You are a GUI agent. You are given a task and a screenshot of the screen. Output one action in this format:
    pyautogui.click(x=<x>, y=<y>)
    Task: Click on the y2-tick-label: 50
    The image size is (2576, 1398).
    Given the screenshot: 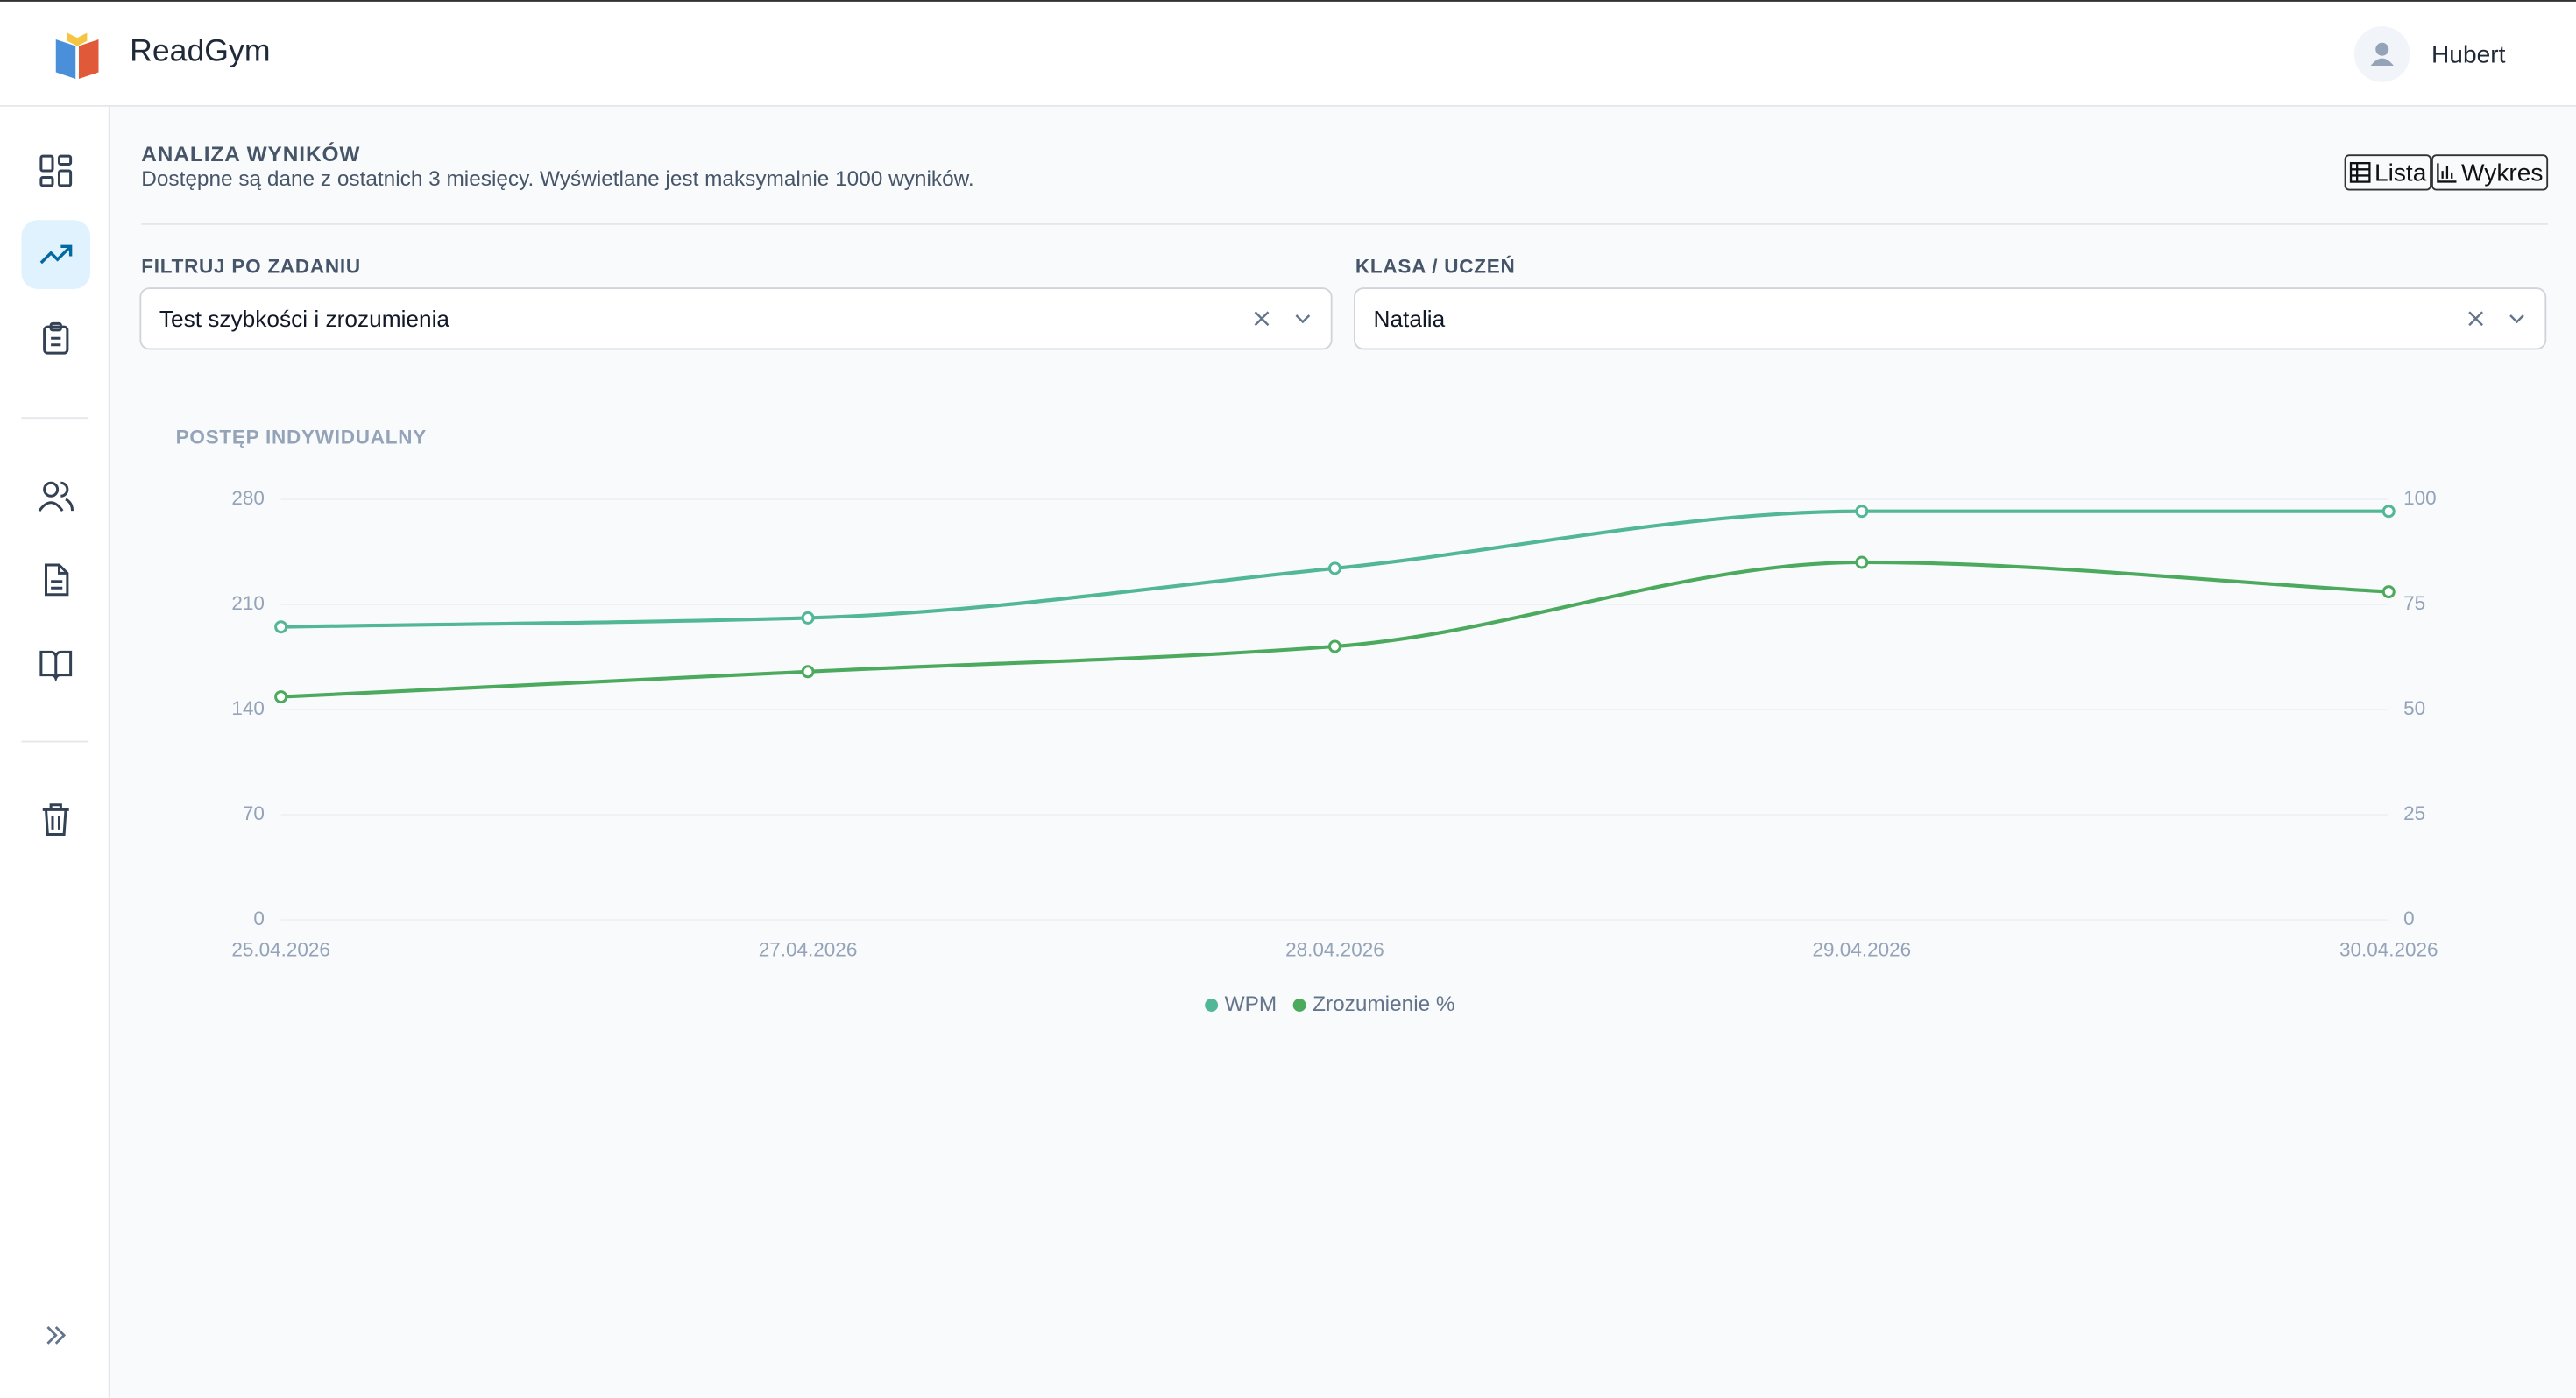 What is the action you would take?
    pyautogui.click(x=2414, y=708)
    